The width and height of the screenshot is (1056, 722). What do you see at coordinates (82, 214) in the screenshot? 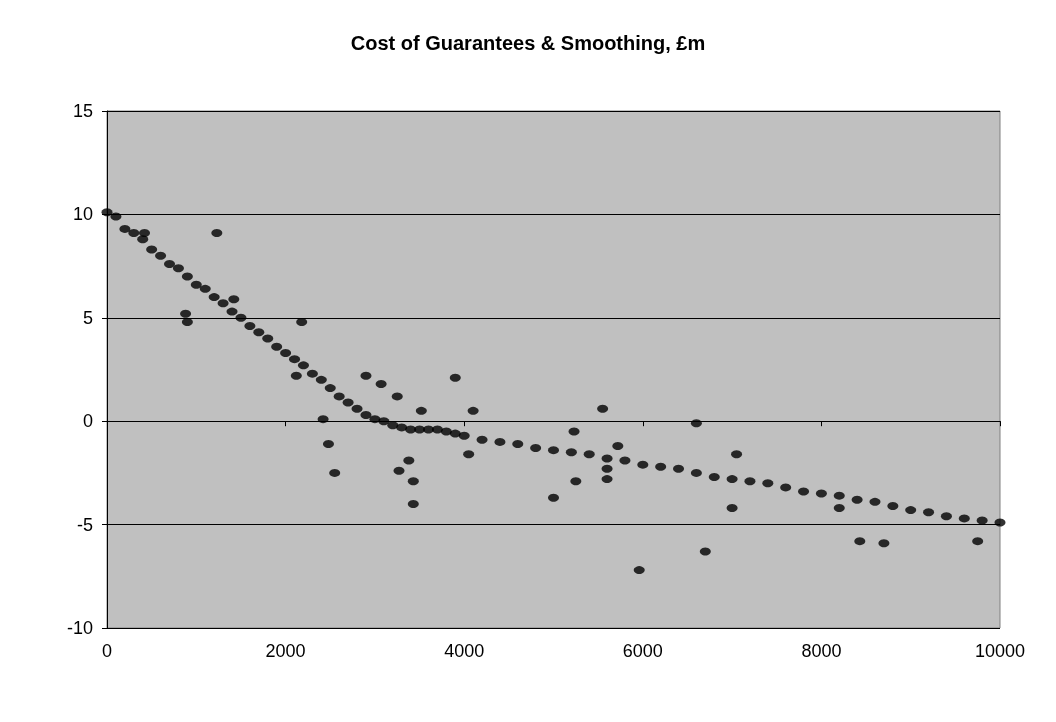
I see `y-tick-label: 10` at bounding box center [82, 214].